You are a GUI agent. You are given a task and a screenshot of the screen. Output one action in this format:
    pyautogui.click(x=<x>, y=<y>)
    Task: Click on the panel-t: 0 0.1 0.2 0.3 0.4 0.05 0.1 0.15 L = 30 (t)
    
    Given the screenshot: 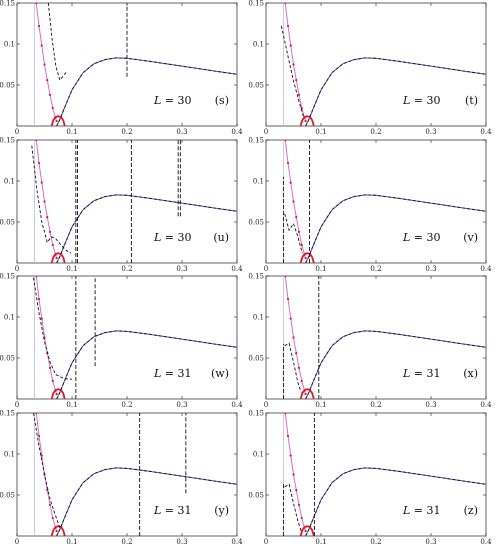 What is the action you would take?
    pyautogui.click(x=370, y=68)
    